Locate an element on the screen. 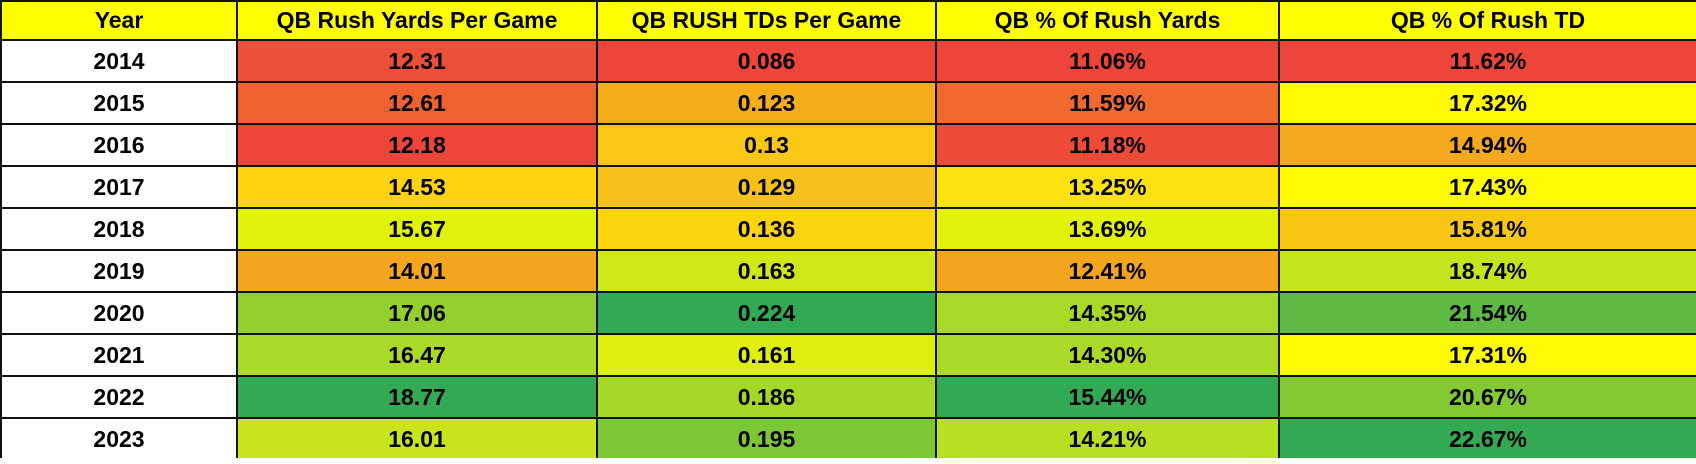  table-row: 2023 16.01 0.195 14.21% 22.67% is located at coordinates (848, 439).